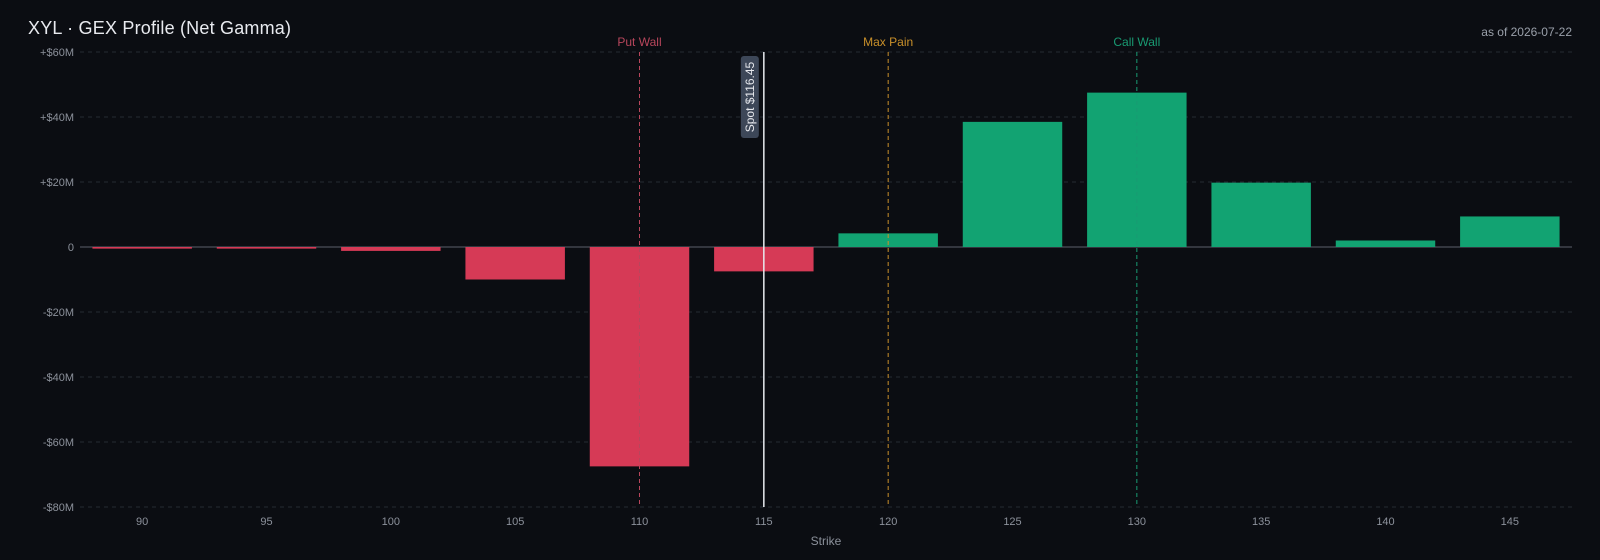 The width and height of the screenshot is (1600, 560). What do you see at coordinates (1136, 42) in the screenshot?
I see `call-wall-label: Call Wall` at bounding box center [1136, 42].